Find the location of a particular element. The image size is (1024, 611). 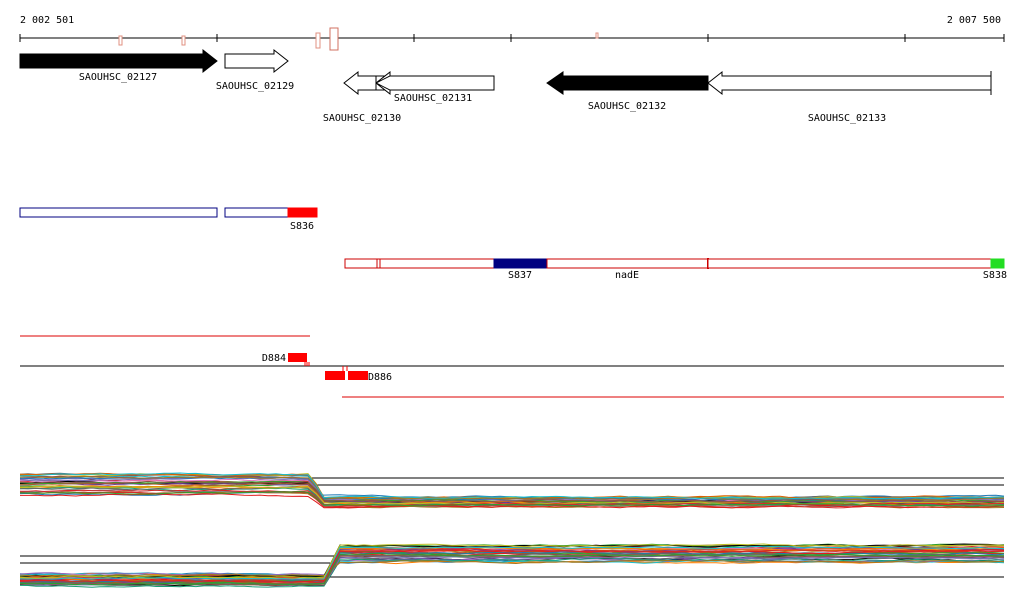

segment-S837 is located at coordinates (520, 263).